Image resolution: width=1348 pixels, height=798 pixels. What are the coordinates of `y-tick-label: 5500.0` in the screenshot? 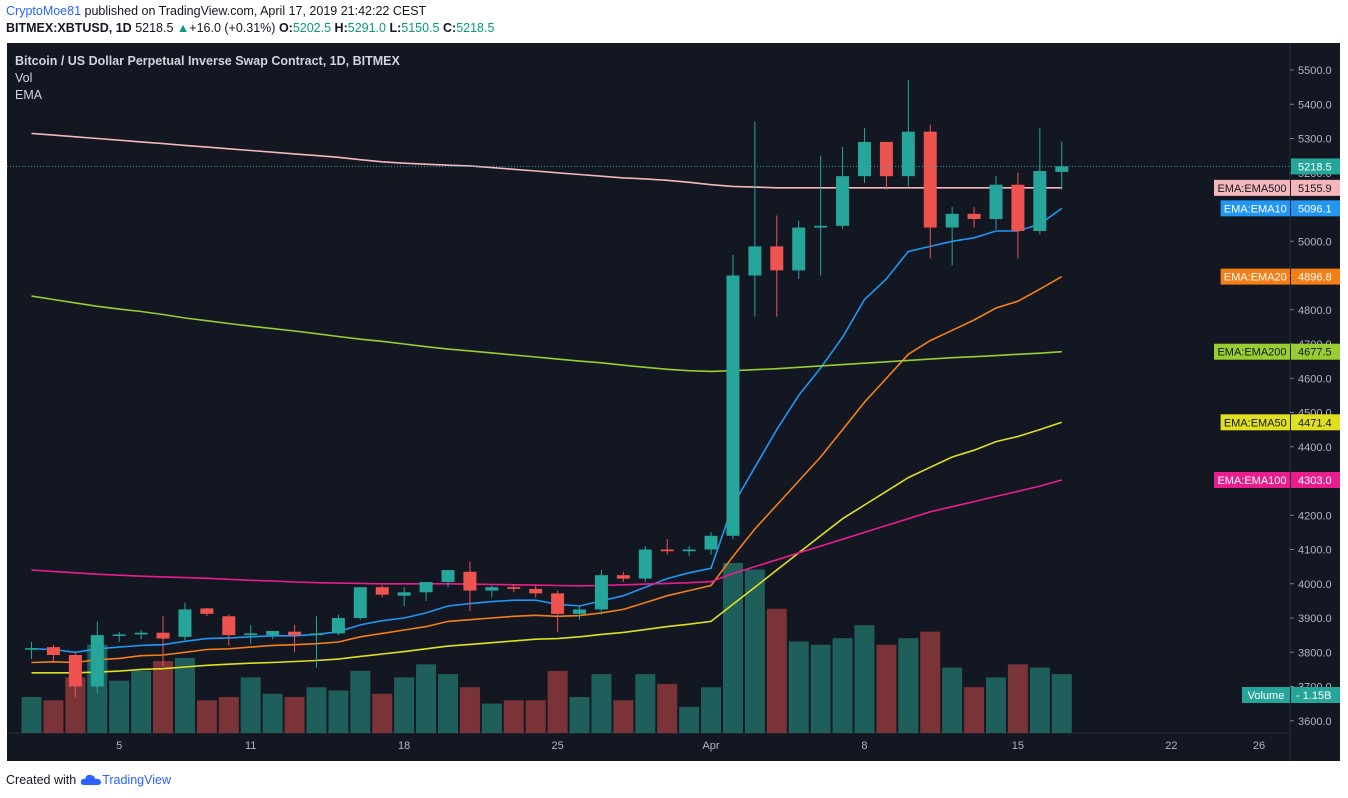 It's located at (1315, 71).